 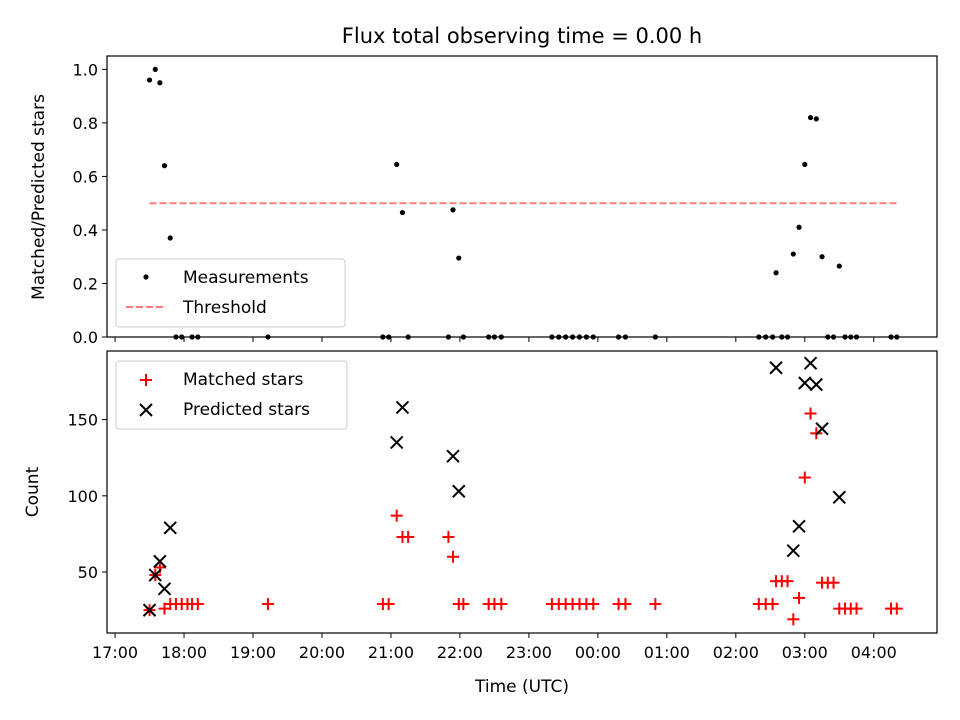 I want to click on x-tick-label: 19:00, so click(x=253, y=652).